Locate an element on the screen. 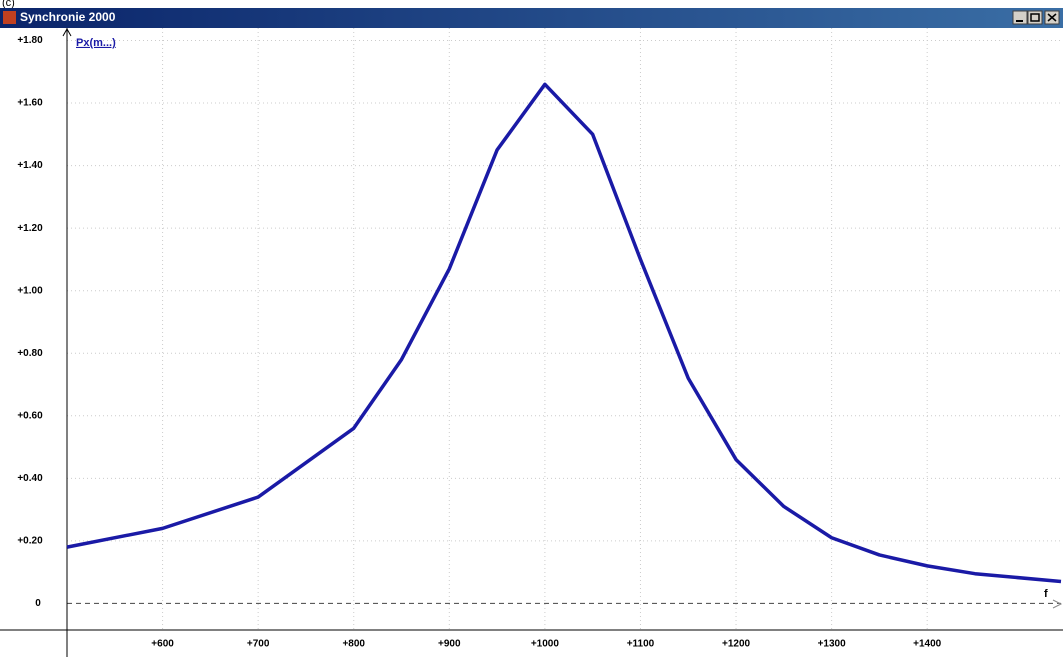 The image size is (1063, 657). y-tick-label: +0.80 is located at coordinates (30, 353).